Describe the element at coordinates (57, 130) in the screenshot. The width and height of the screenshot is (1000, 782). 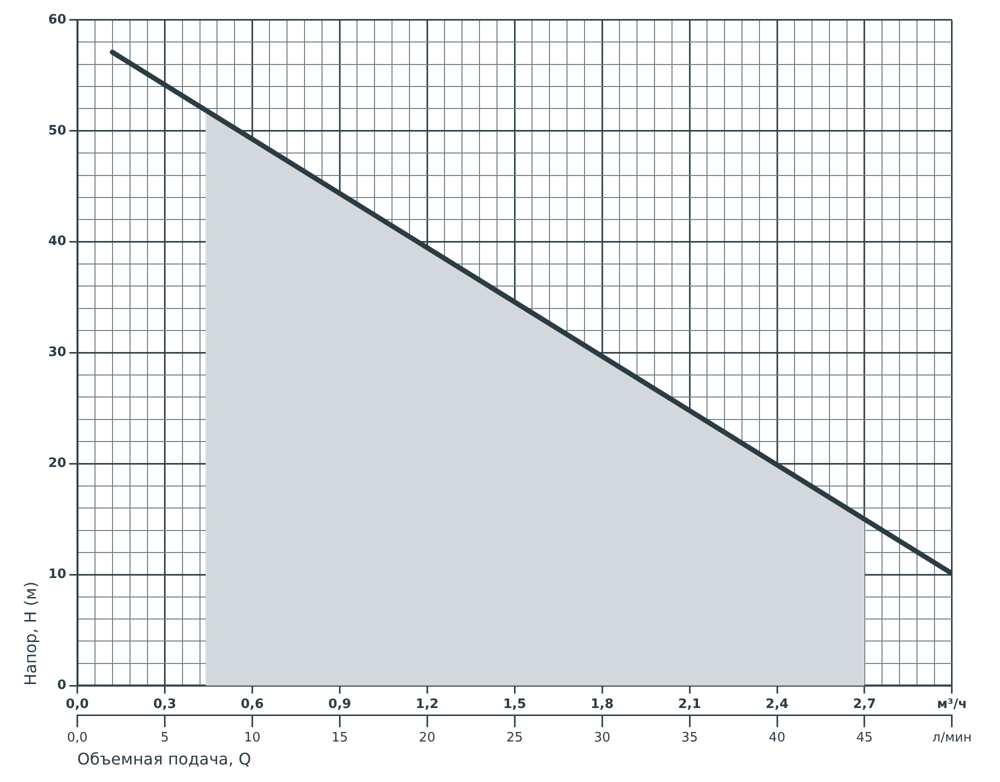
I see `y-tick-label: 50` at that location.